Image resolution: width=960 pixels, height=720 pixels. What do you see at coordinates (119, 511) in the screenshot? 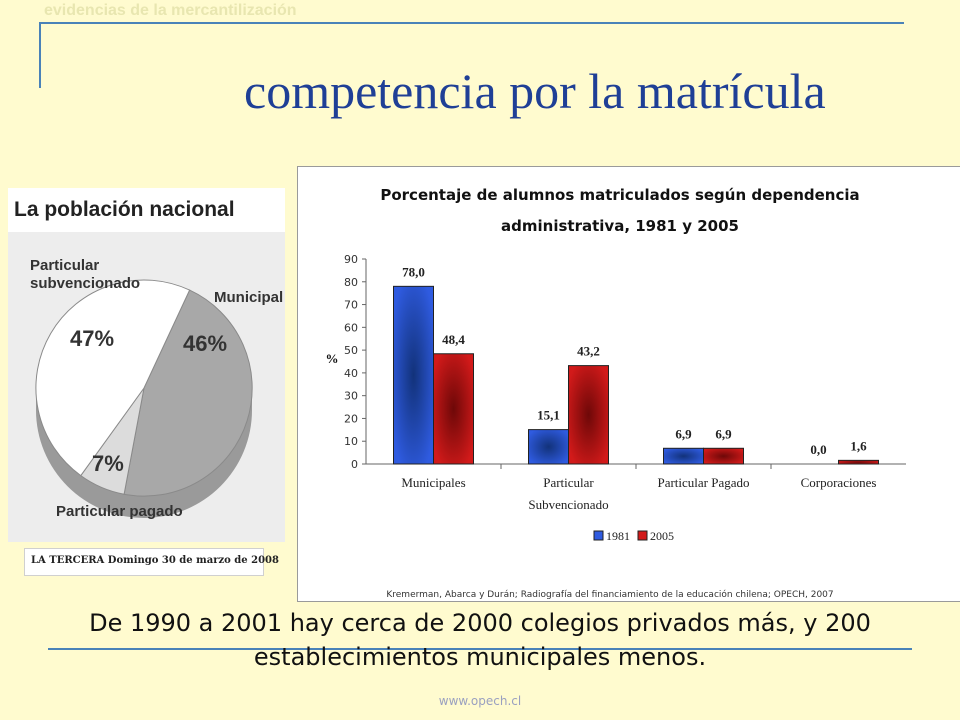
I see `pie-label-pagado: Particular pagado` at bounding box center [119, 511].